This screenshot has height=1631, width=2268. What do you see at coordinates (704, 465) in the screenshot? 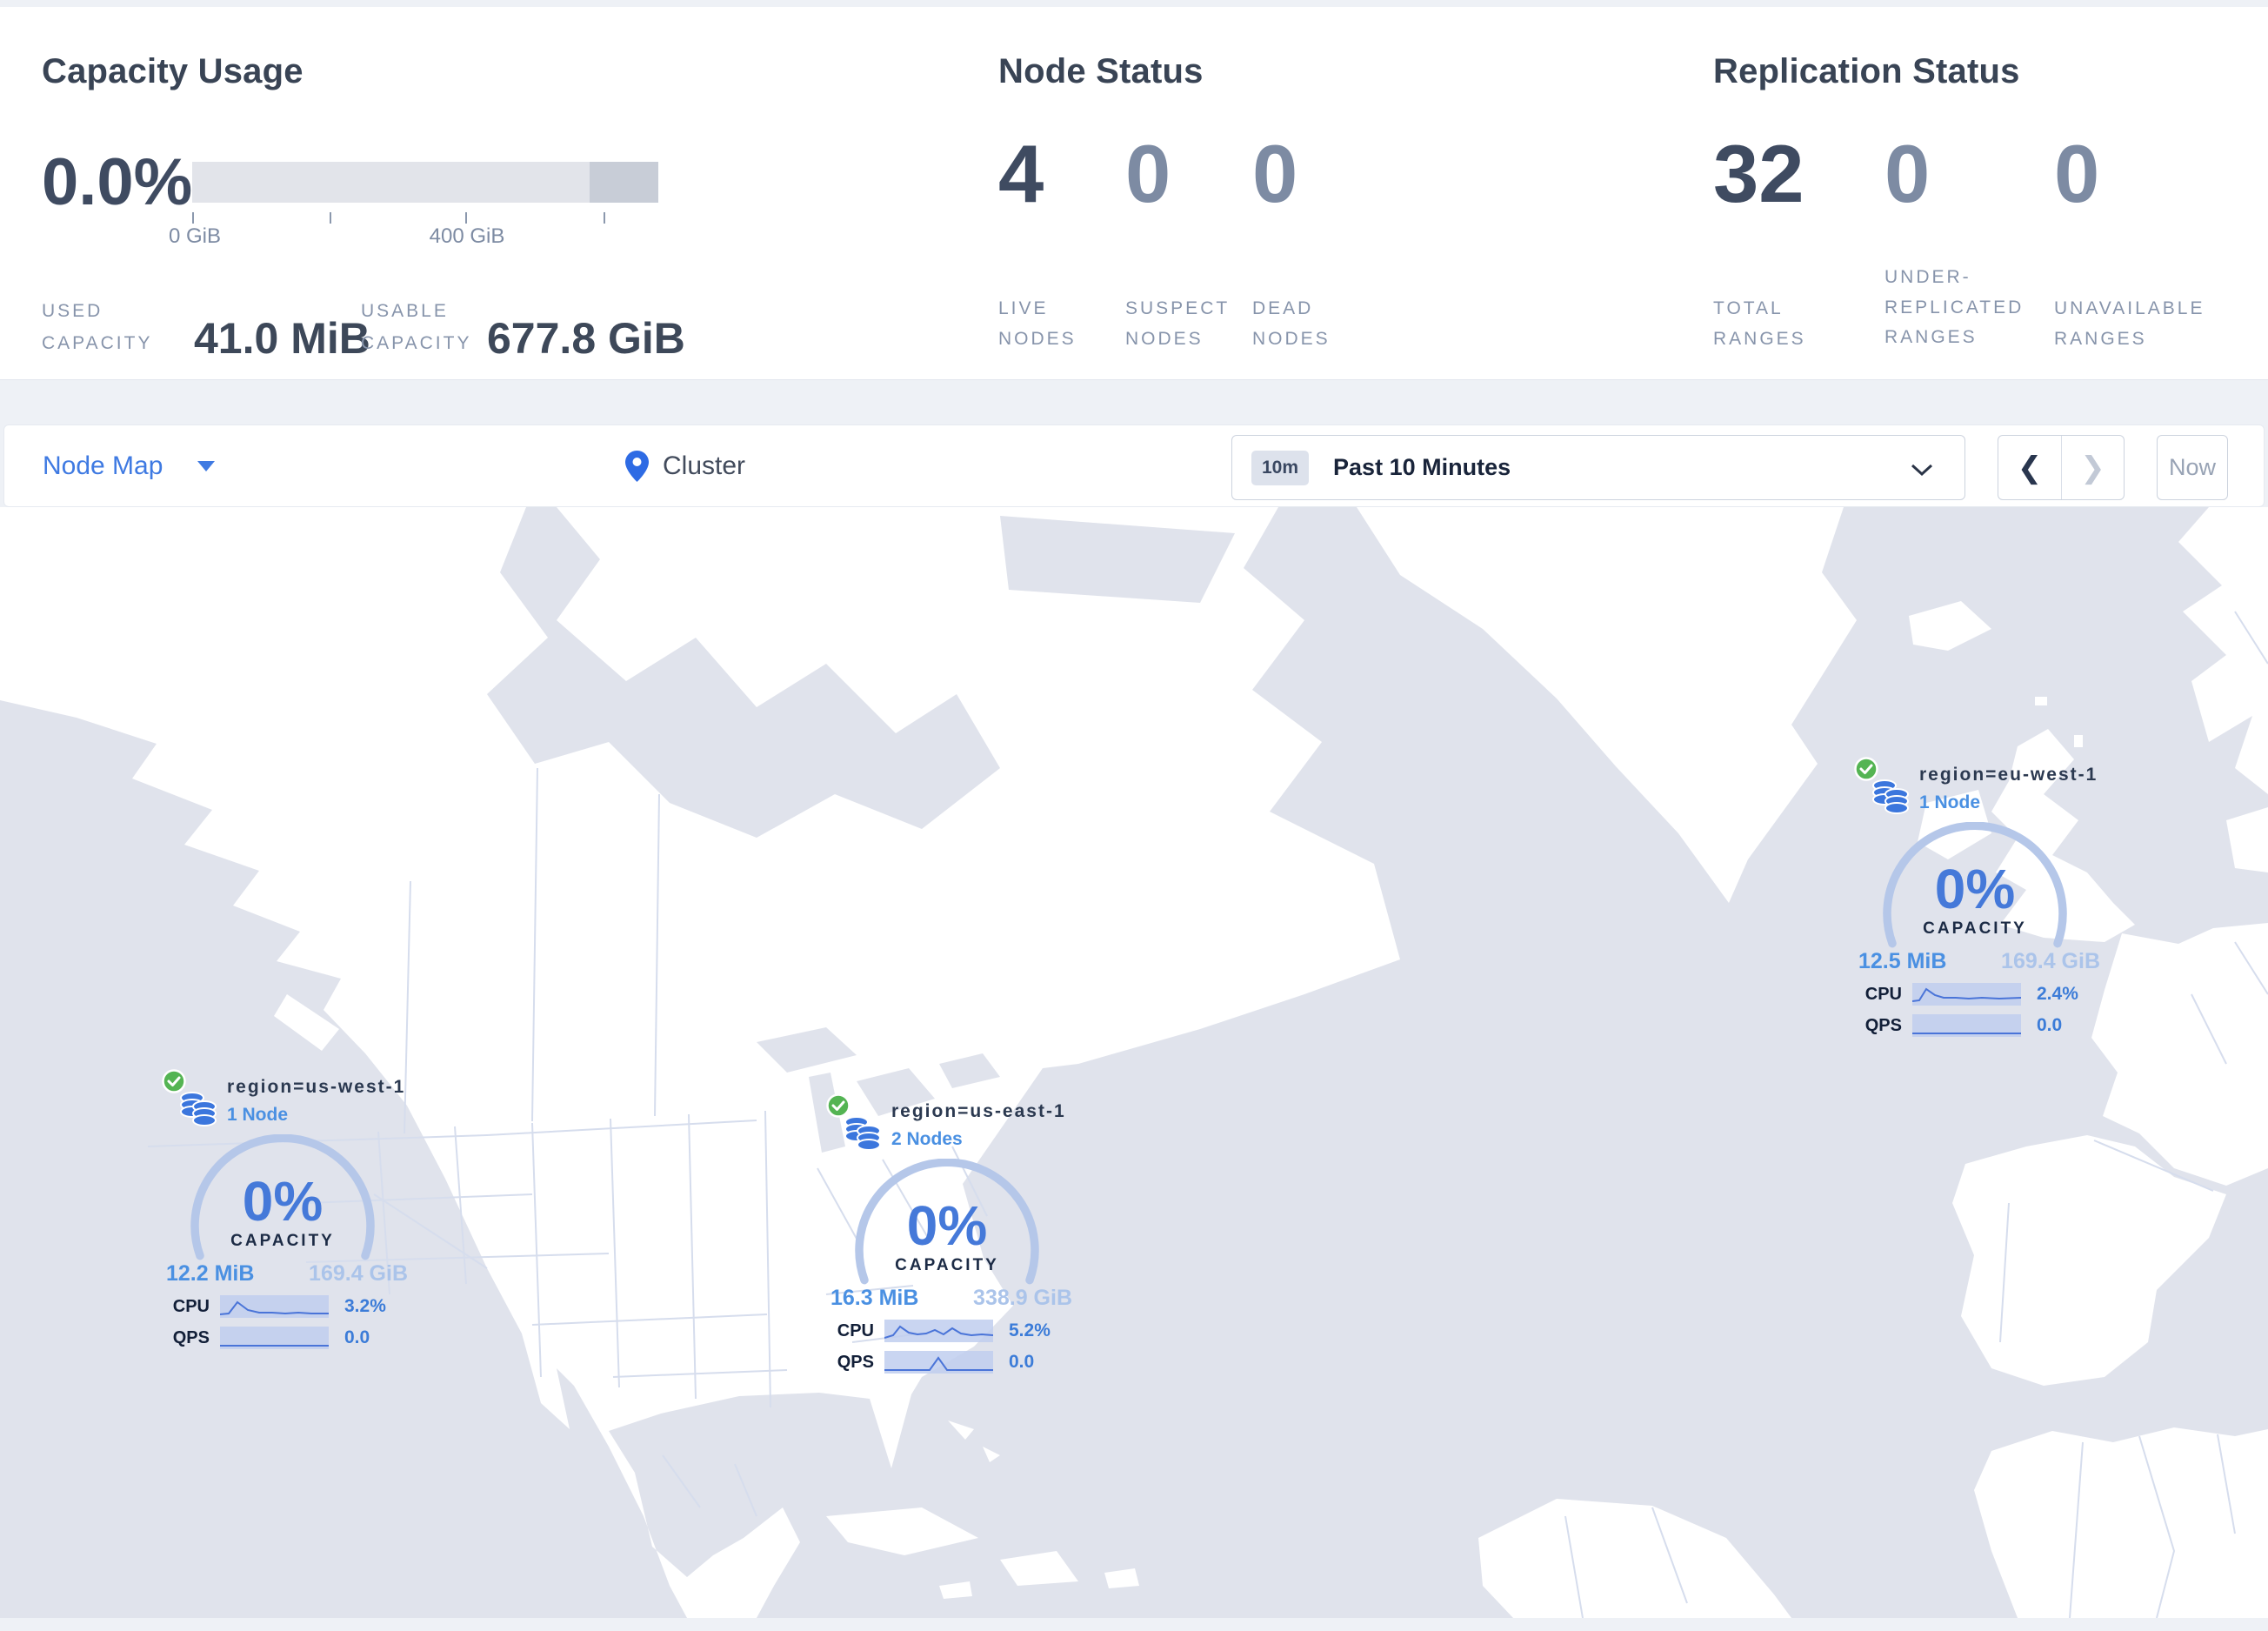
I see `breadcrumb-label: Cluster` at bounding box center [704, 465].